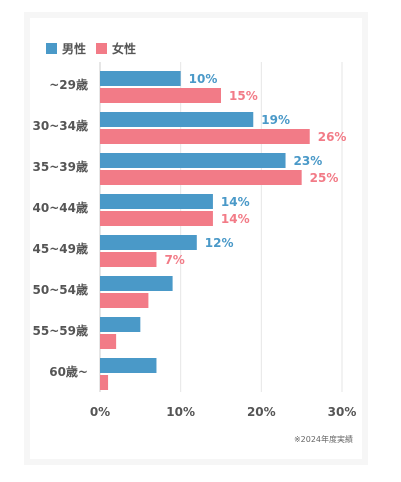 This screenshot has width=401, height=482. I want to click on data-label-female: 14%, so click(235, 219).